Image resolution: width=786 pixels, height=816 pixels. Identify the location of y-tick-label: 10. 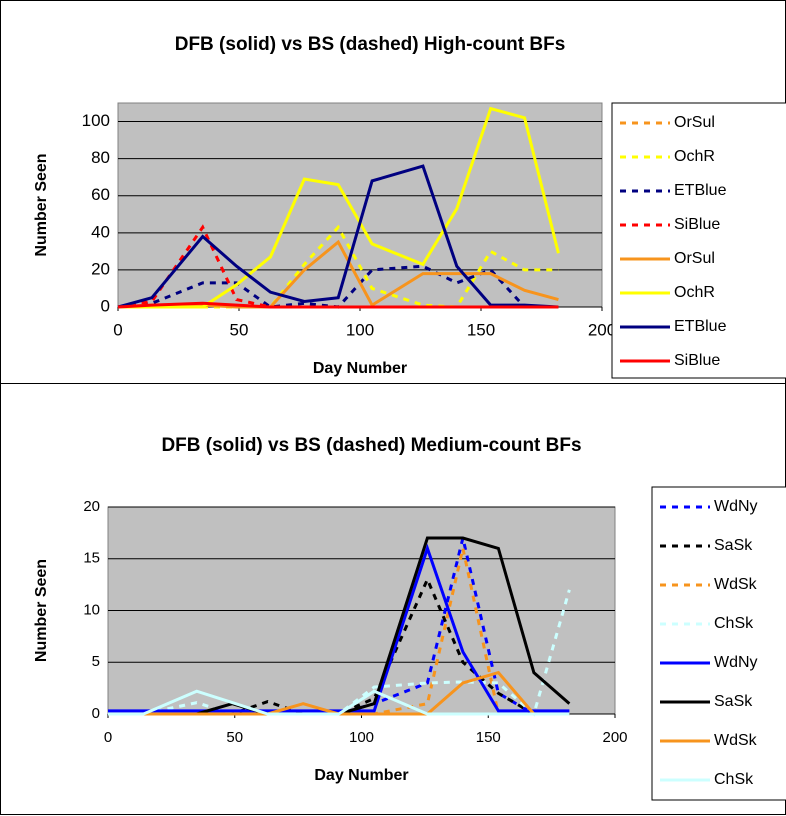
(91, 609).